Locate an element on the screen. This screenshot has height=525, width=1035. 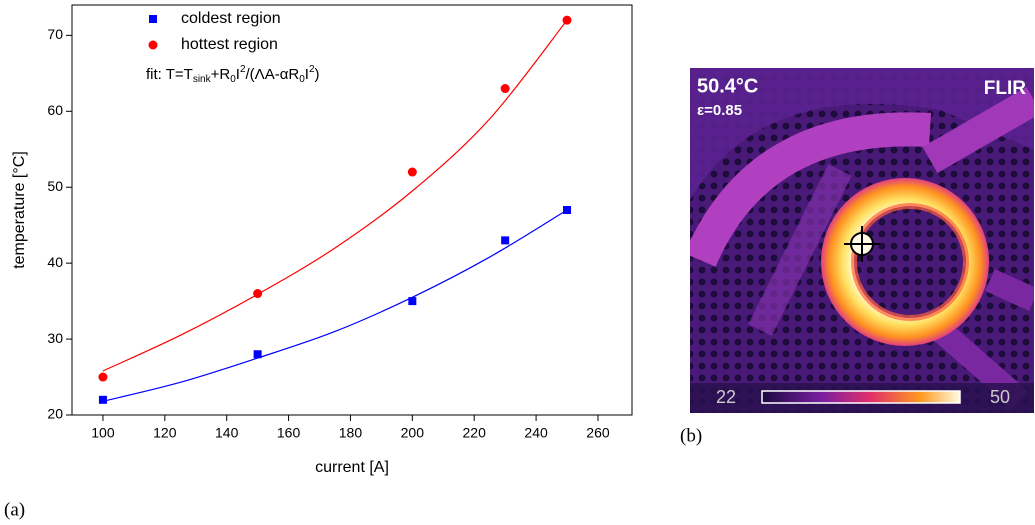
y-axis-label: temperature [°C] is located at coordinates (19, 210).